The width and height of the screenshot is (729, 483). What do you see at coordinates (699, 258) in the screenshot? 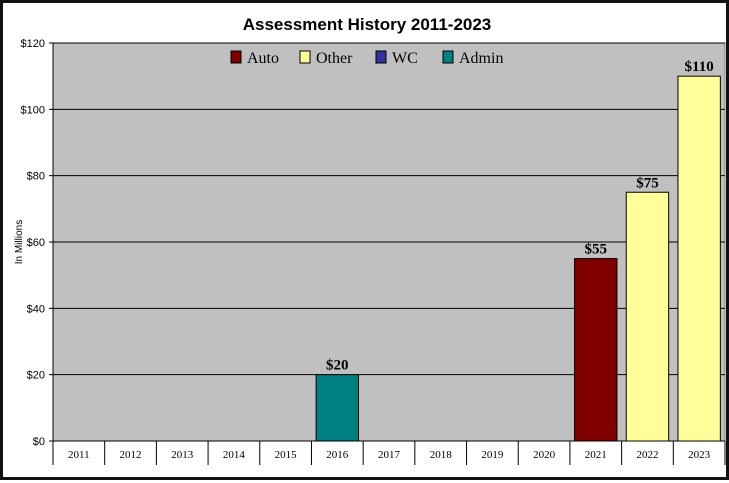
I see `bar-other-2023` at bounding box center [699, 258].